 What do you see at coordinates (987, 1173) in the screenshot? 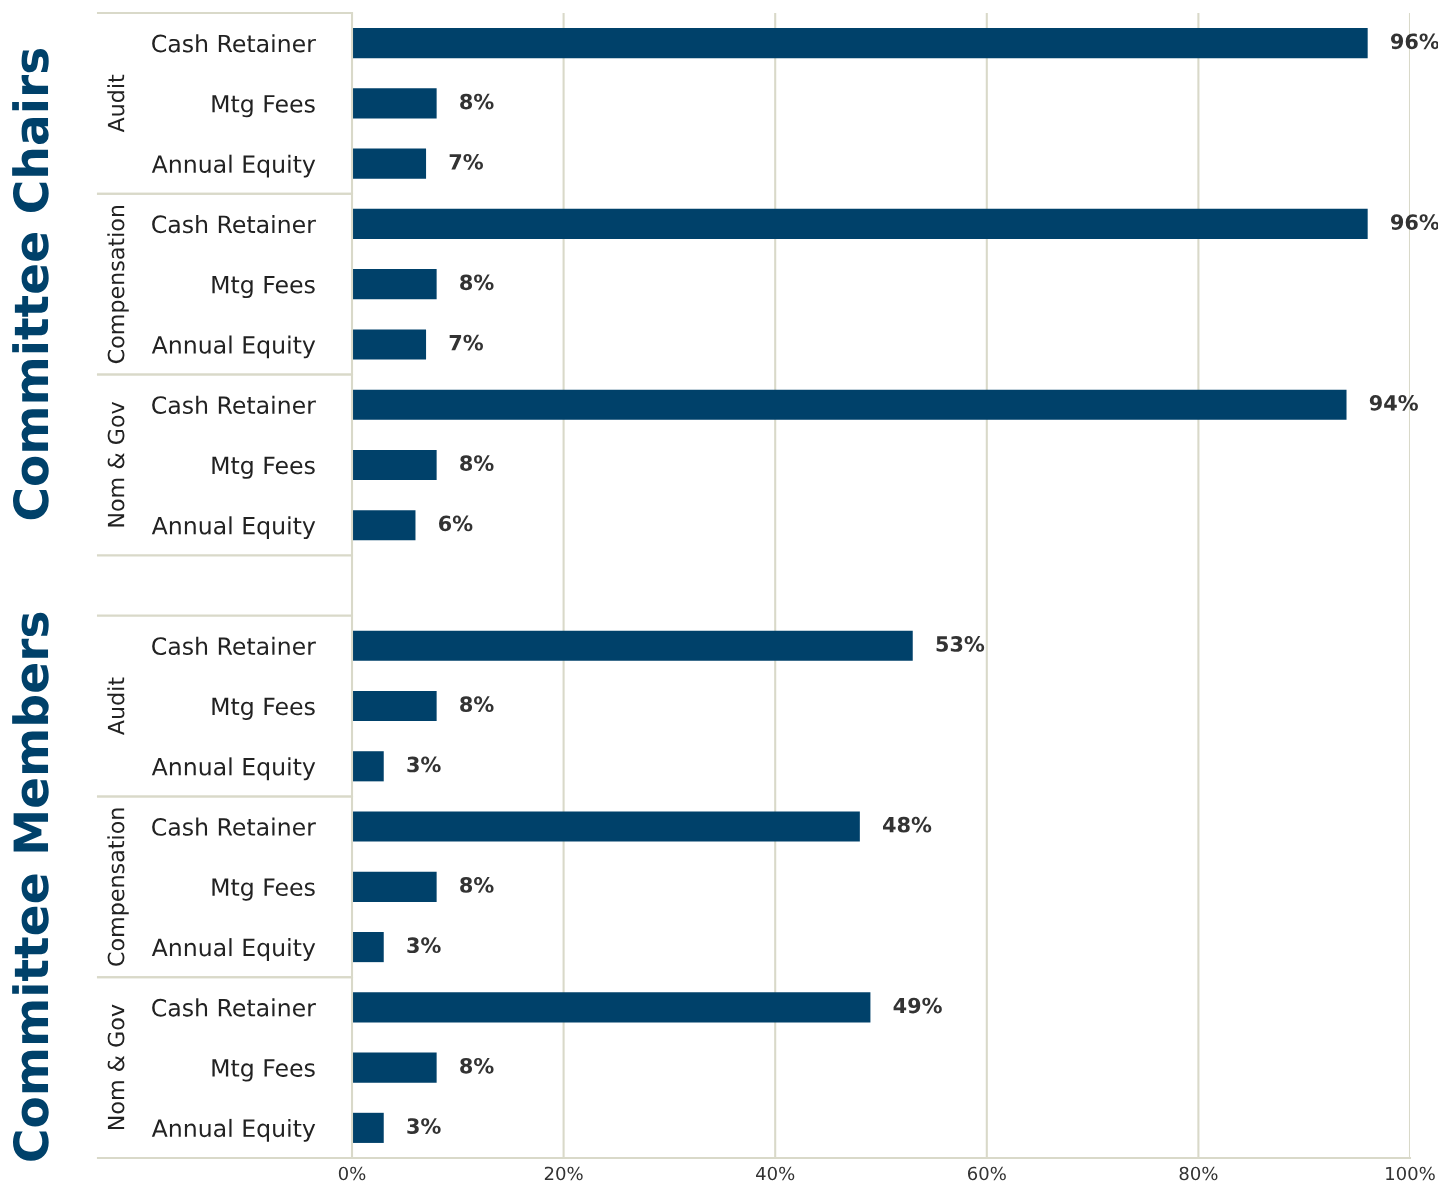
I see `x-tick-label: 60%` at bounding box center [987, 1173].